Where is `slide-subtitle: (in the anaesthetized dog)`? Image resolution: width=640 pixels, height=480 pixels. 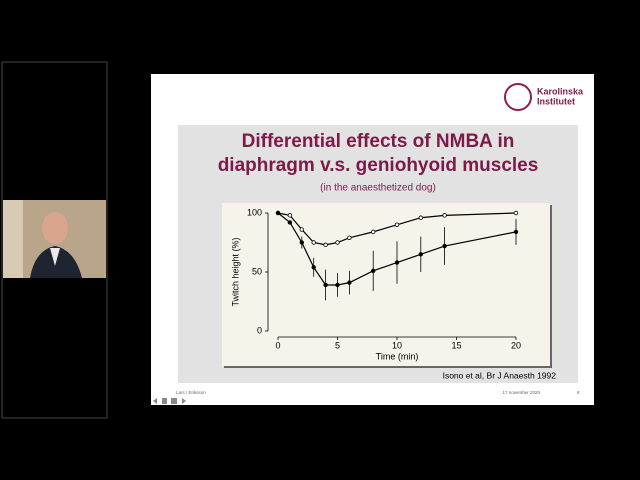 slide-subtitle: (in the anaesthetized dog) is located at coordinates (378, 188).